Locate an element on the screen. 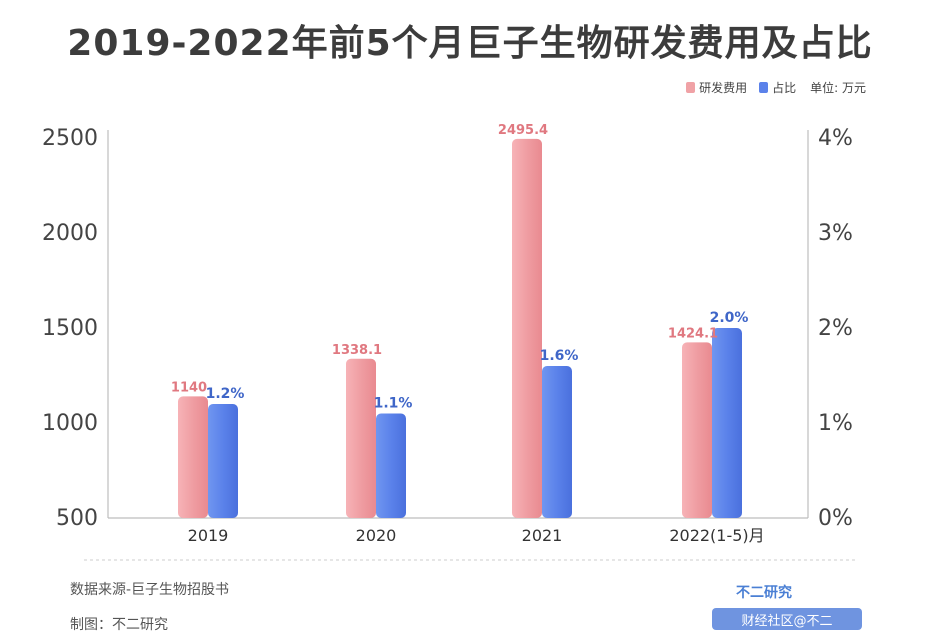 The height and width of the screenshot is (644, 940). watermark-badge: 财经社区@不二 is located at coordinates (787, 619).